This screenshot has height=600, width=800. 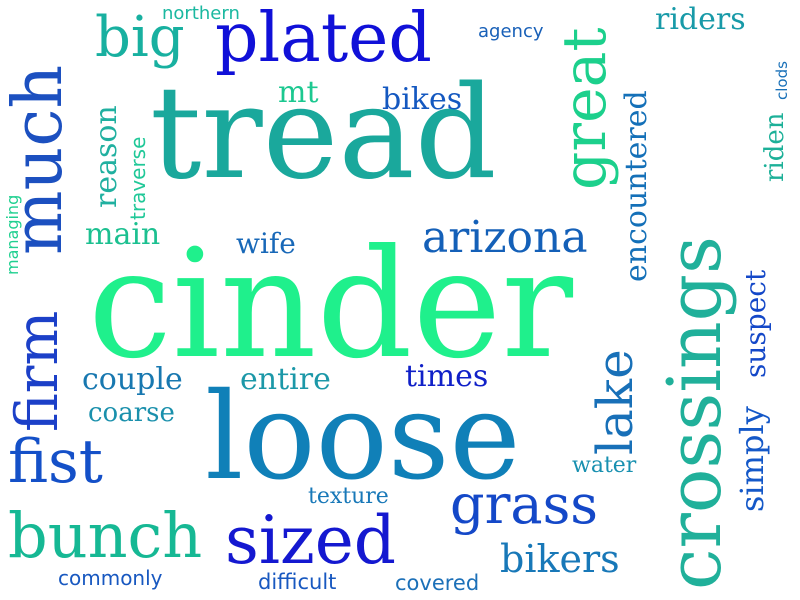 What do you see at coordinates (447, 376) in the screenshot?
I see `word-times: times` at bounding box center [447, 376].